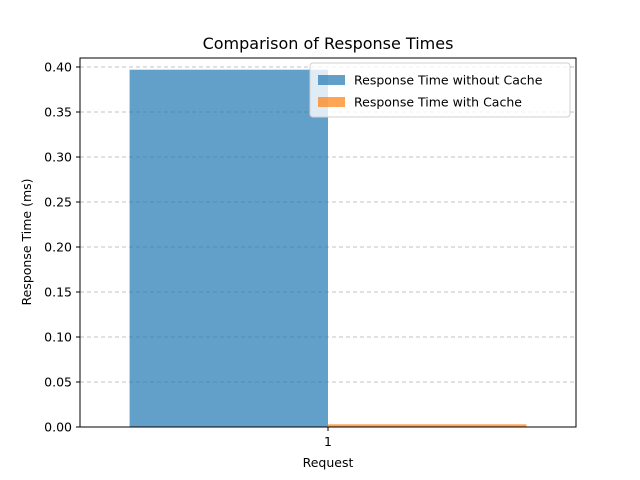 The image size is (640, 480). What do you see at coordinates (328, 441) in the screenshot?
I see `x-tick-label: 1` at bounding box center [328, 441].